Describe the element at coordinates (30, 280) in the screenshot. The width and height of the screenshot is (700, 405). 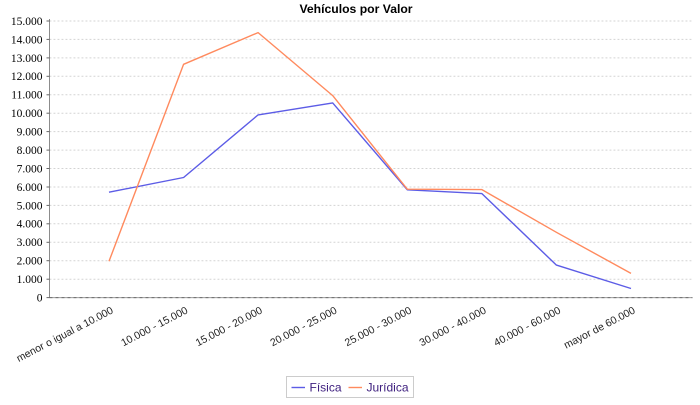
I see `svg-text: 1.000` at that location.